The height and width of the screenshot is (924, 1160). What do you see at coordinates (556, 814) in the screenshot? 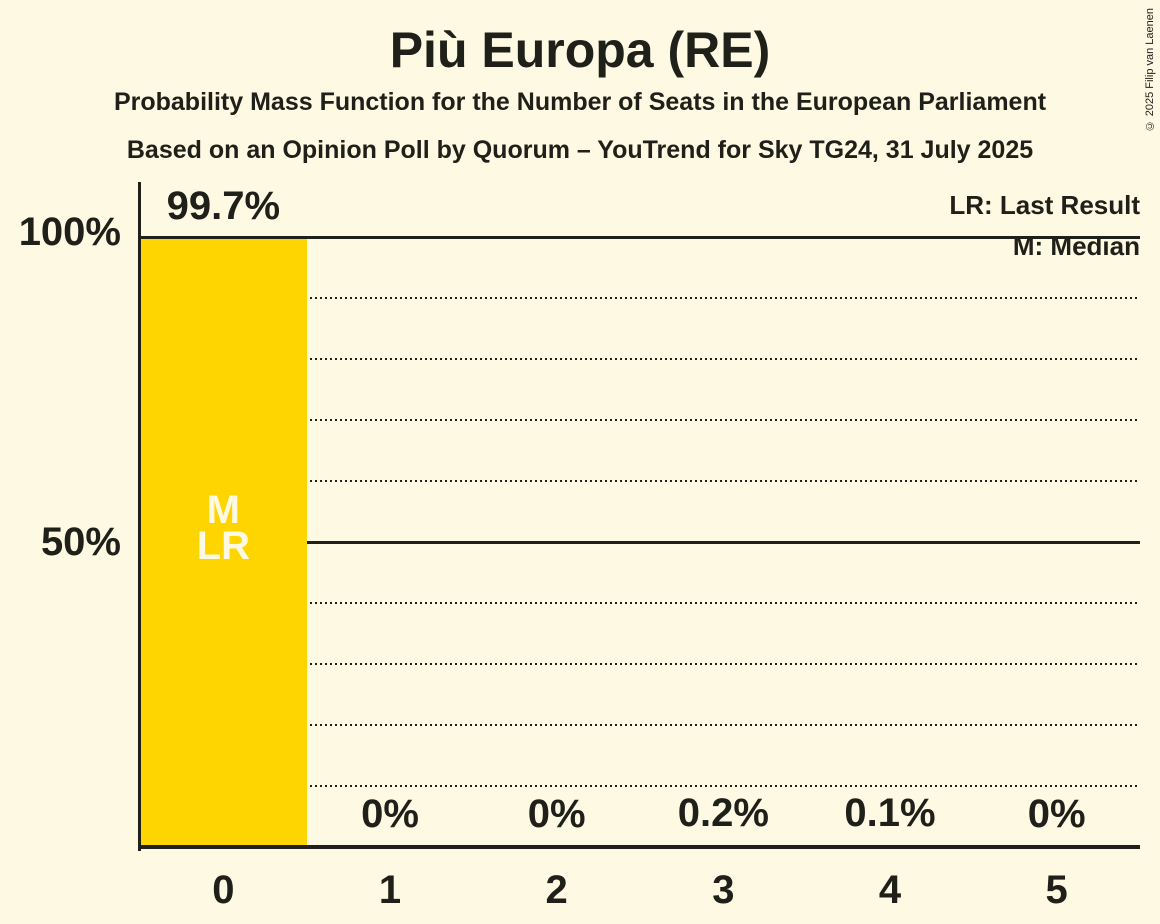
I see `value-label-seats-2: 0%` at bounding box center [556, 814].